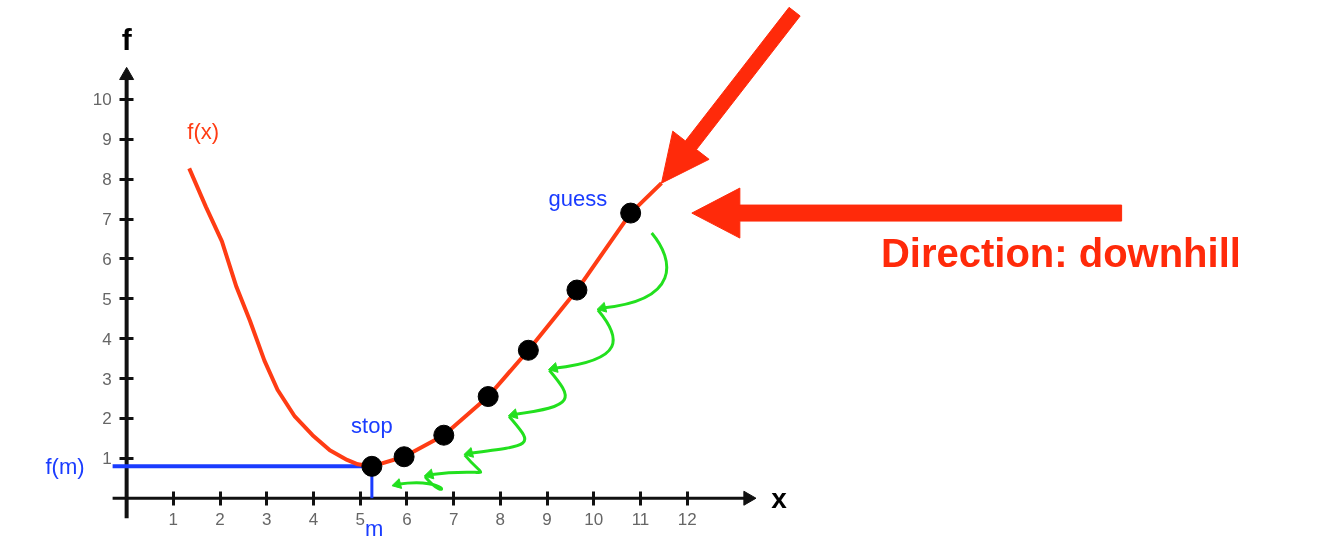 The width and height of the screenshot is (1343, 547). What do you see at coordinates (107, 259) in the screenshot?
I see `y-tick-label: 6` at bounding box center [107, 259].